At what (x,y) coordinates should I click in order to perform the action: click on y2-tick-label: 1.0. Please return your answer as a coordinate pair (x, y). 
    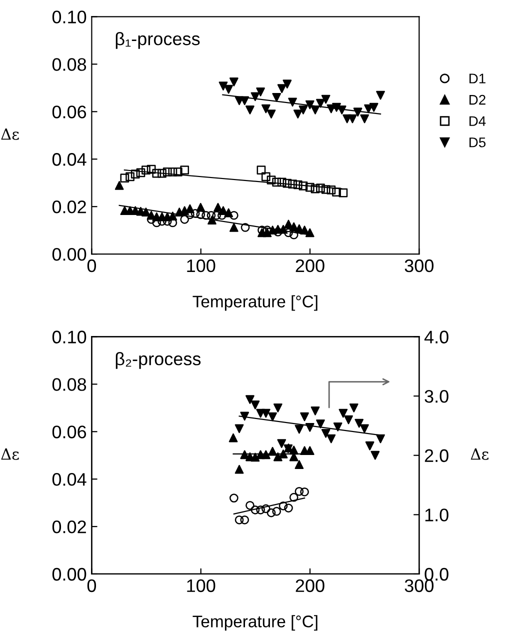
    Looking at the image, I should click on (436, 515).